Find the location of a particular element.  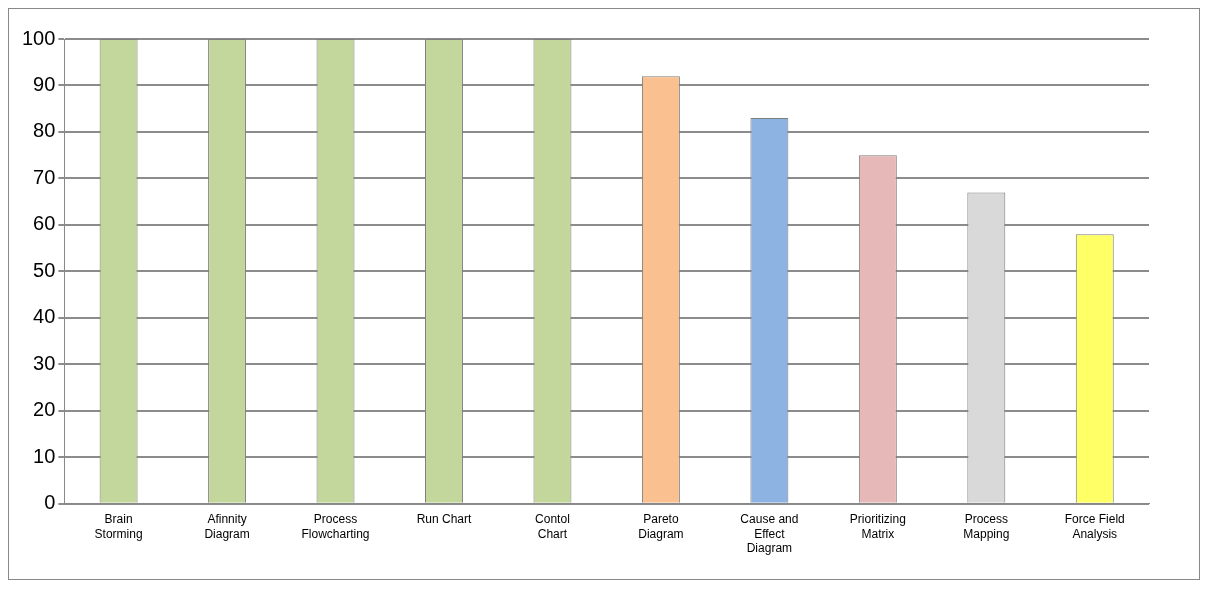

y-tick-label: 80 is located at coordinates (44, 130).